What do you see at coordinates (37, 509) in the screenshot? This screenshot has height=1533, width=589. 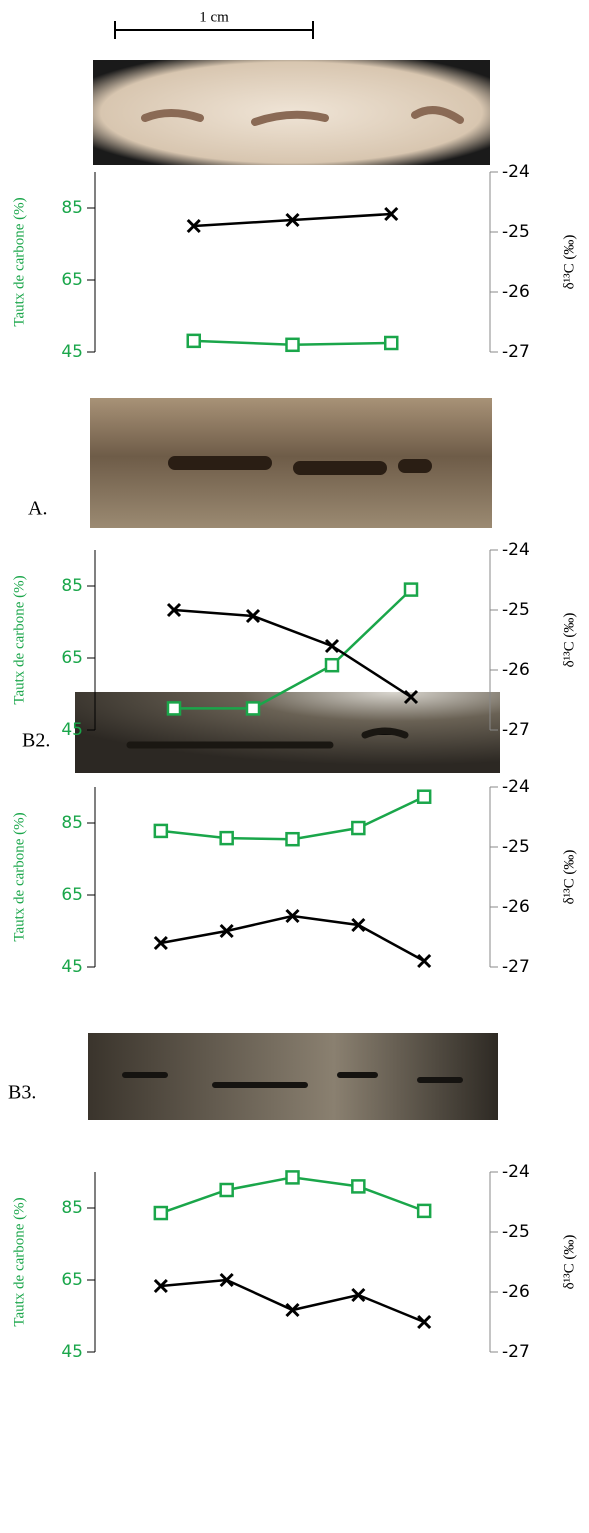 I see `panel-label: A.` at bounding box center [37, 509].